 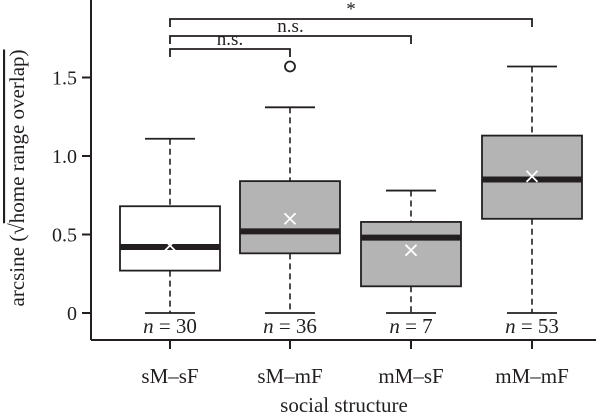 What do you see at coordinates (17, 271) in the screenshot?
I see `y-axis-title-prefix: arcsine (` at bounding box center [17, 271].